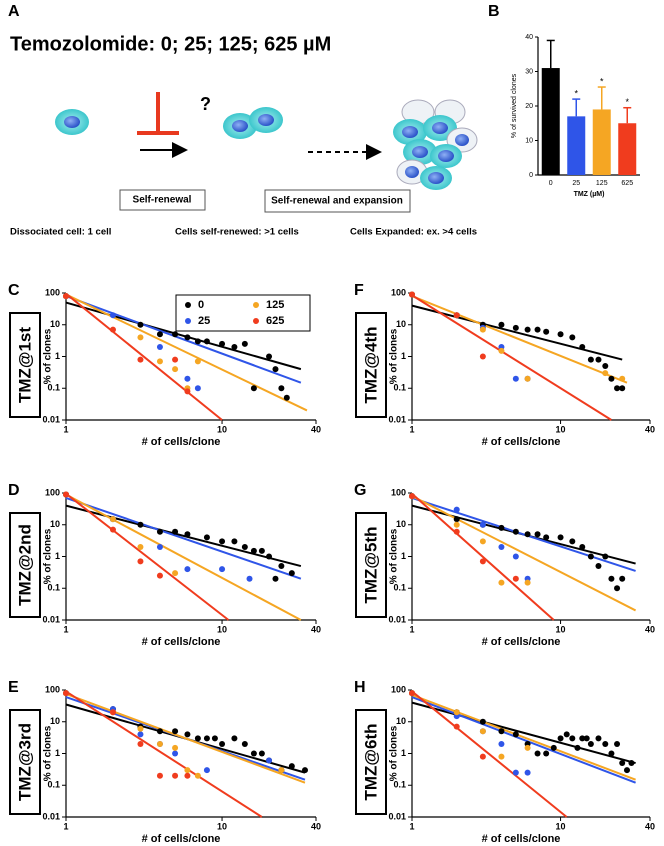 Image resolution: width=664 pixels, height=846 pixels. What do you see at coordinates (370, 564) in the screenshot?
I see `tag: TMZ@5th` at bounding box center [370, 564].